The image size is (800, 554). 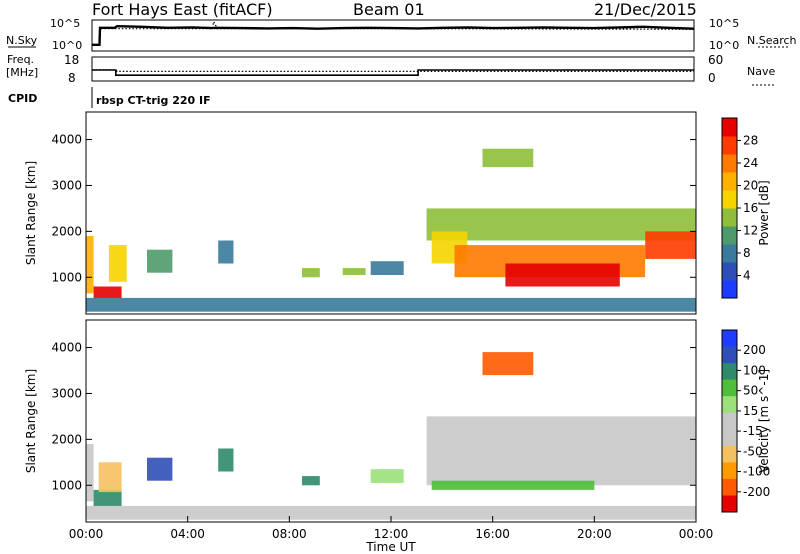 I want to click on xtick-label-6: 00:00, so click(x=696, y=534).